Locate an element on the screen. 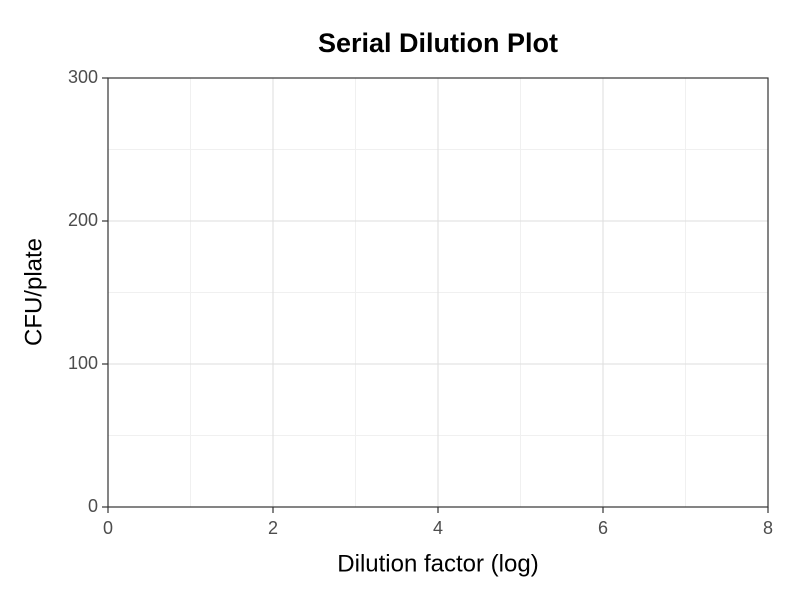 The image size is (800, 600). x-tick-label: 6 is located at coordinates (603, 528).